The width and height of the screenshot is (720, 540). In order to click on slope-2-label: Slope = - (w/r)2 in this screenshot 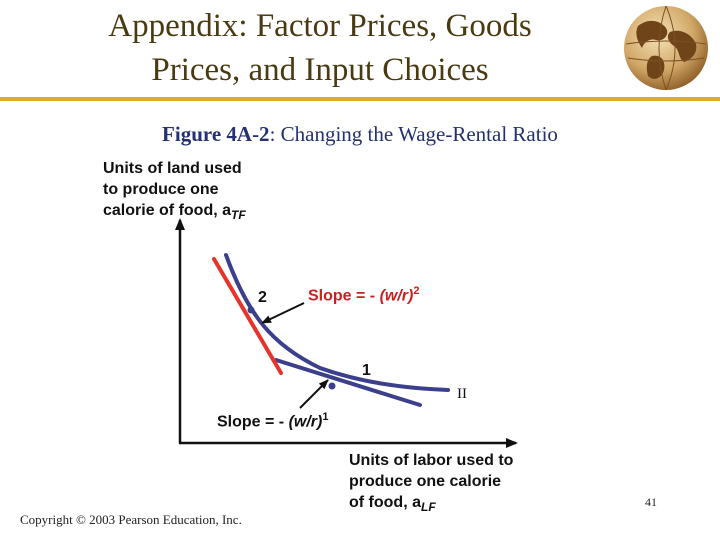, I will do `click(363, 293)`.